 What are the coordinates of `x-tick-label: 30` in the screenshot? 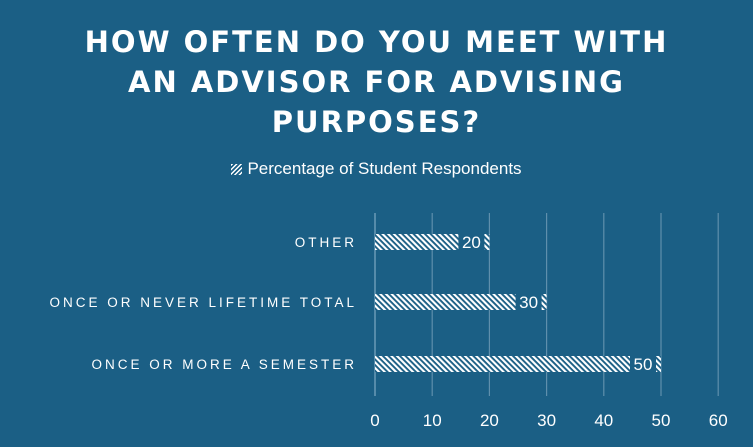 It's located at (546, 420).